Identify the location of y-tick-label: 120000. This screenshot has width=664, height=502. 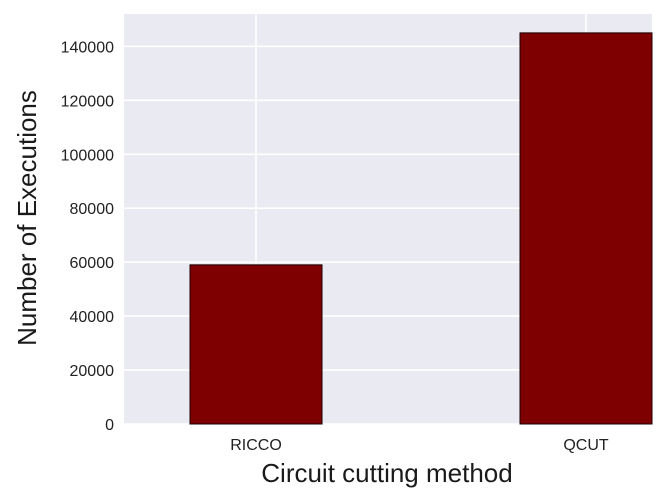
(87, 101).